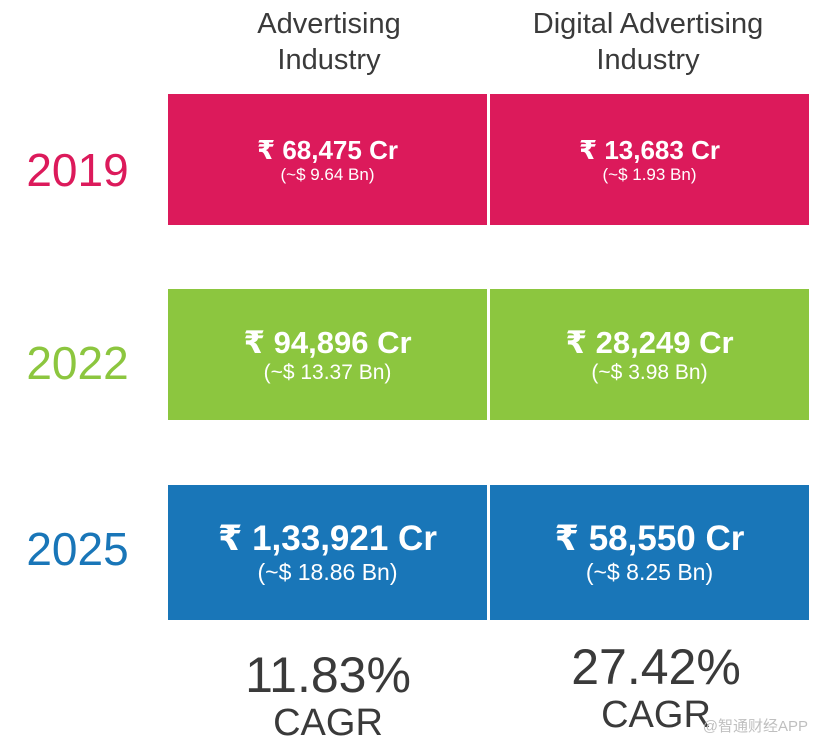 This screenshot has height=744, width=816. What do you see at coordinates (77, 170) in the screenshot?
I see `year-label-2019: 2019` at bounding box center [77, 170].